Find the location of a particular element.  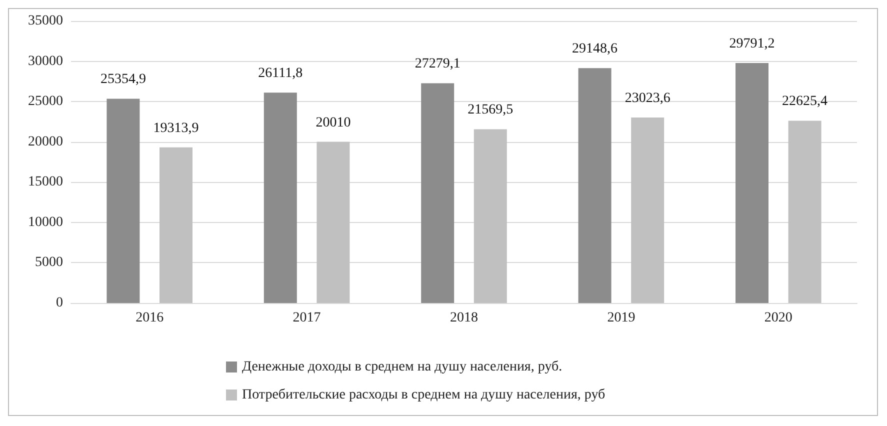

y-tick-label: 25000 is located at coordinates (45, 102).